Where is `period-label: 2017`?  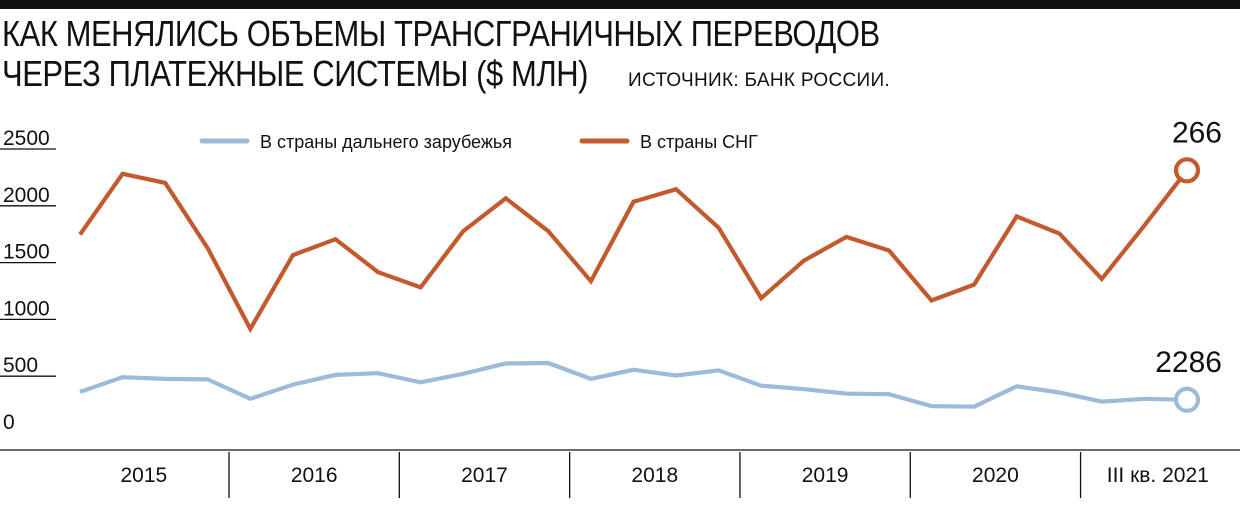 period-label: 2017 is located at coordinates (484, 475).